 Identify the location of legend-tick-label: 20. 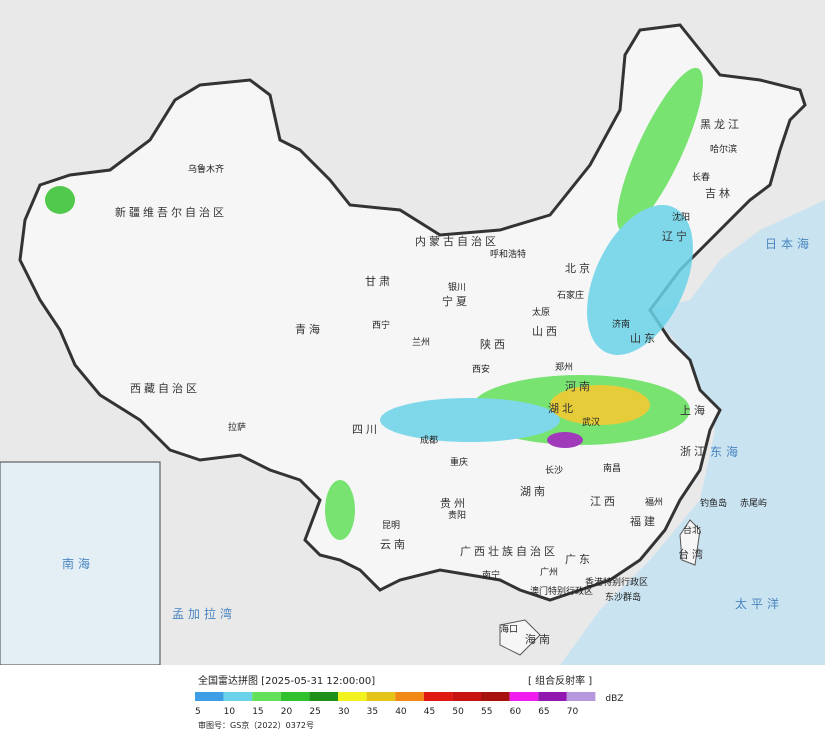
(287, 712).